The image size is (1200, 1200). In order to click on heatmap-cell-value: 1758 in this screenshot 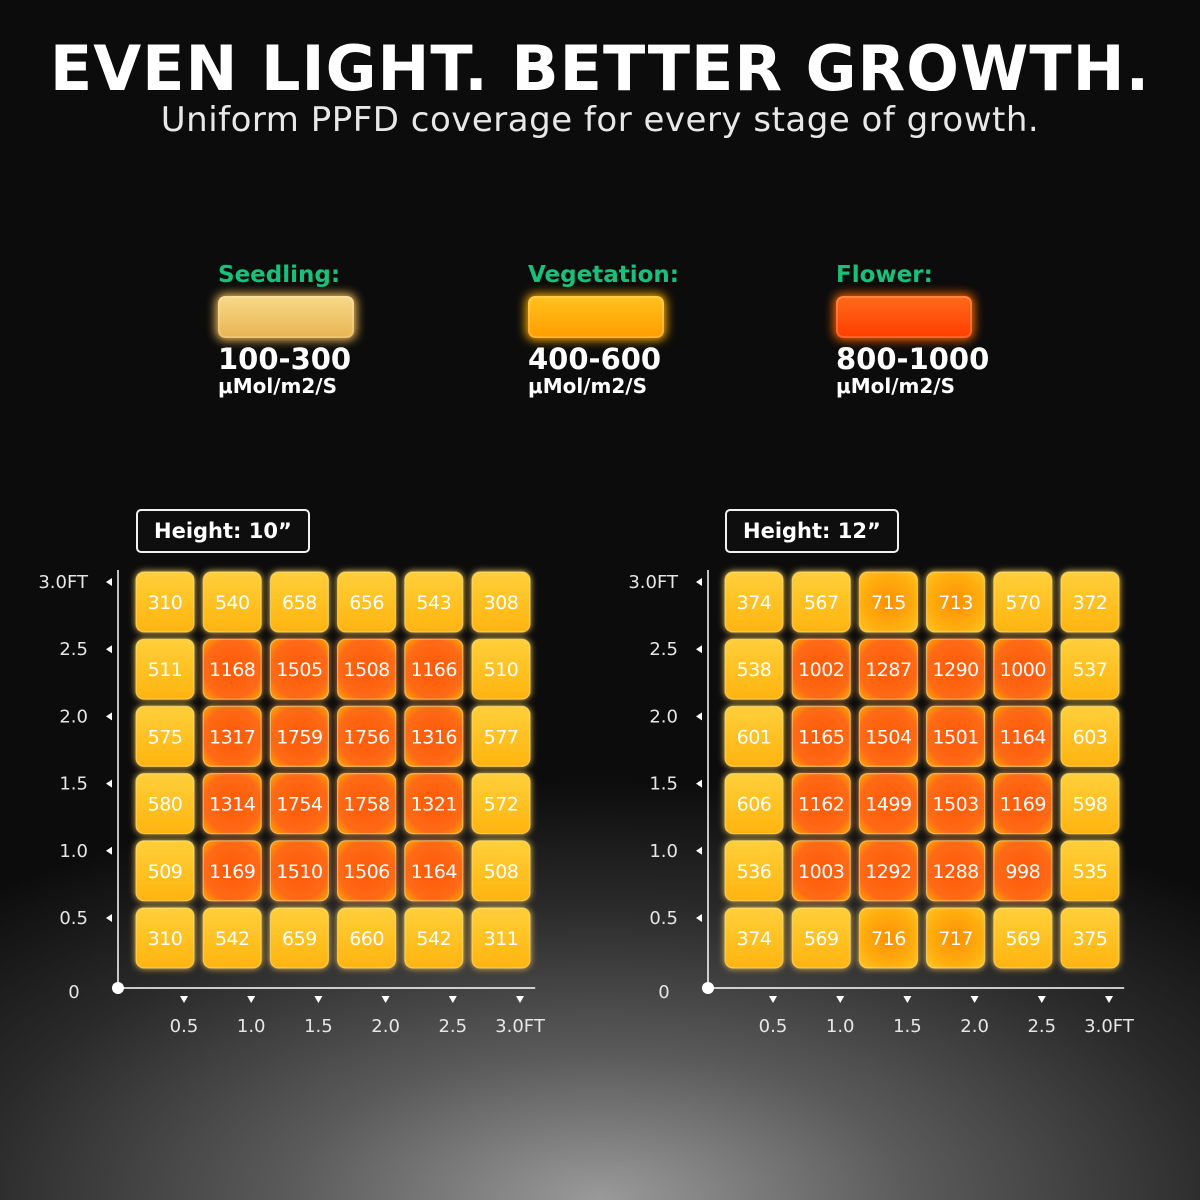, I will do `click(366, 805)`.